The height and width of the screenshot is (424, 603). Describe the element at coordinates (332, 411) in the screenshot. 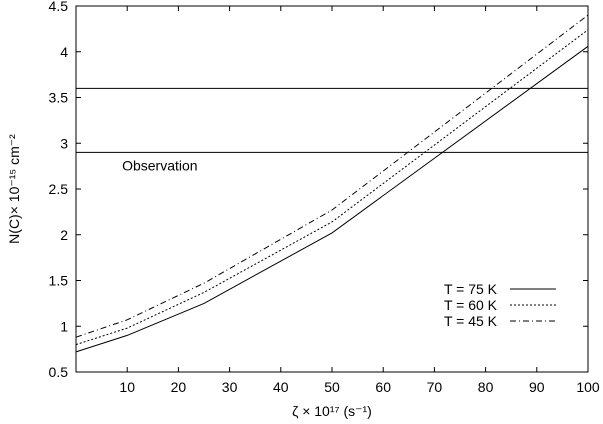

I see `x-axis-label: ζ × 10¹⁷ (s⁻¹)` at that location.